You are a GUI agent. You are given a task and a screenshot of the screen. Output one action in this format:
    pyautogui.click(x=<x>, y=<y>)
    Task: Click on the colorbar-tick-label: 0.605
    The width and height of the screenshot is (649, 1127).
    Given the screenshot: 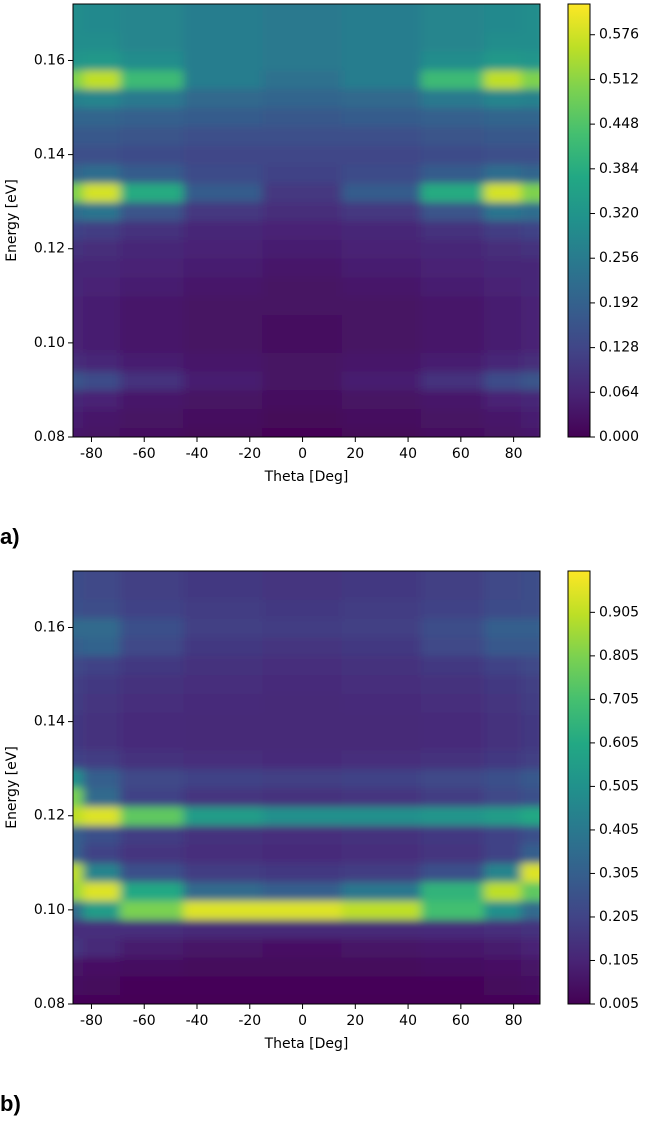 What is the action you would take?
    pyautogui.click(x=619, y=743)
    